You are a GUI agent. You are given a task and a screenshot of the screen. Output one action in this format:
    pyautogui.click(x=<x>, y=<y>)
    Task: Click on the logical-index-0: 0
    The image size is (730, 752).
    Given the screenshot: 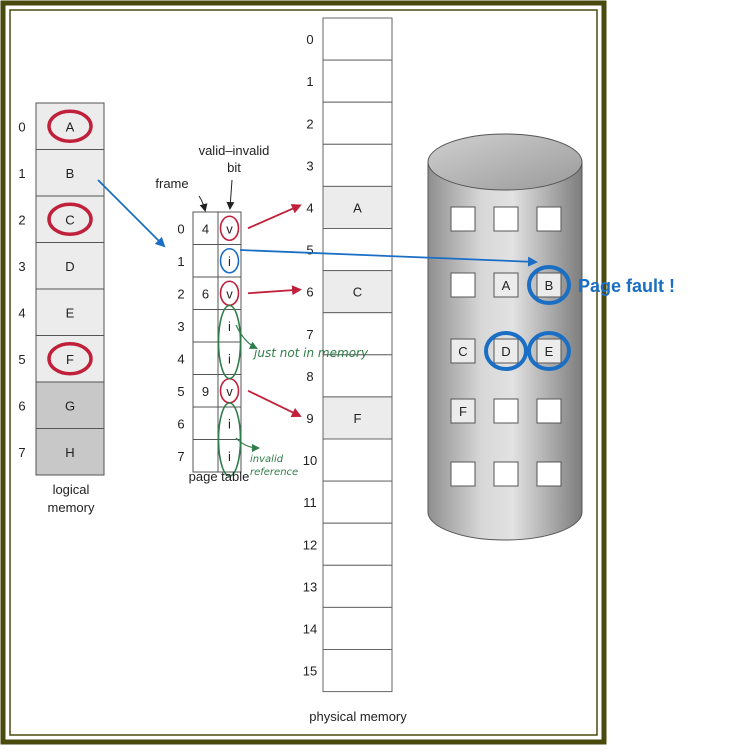 What is the action you would take?
    pyautogui.click(x=21, y=126)
    